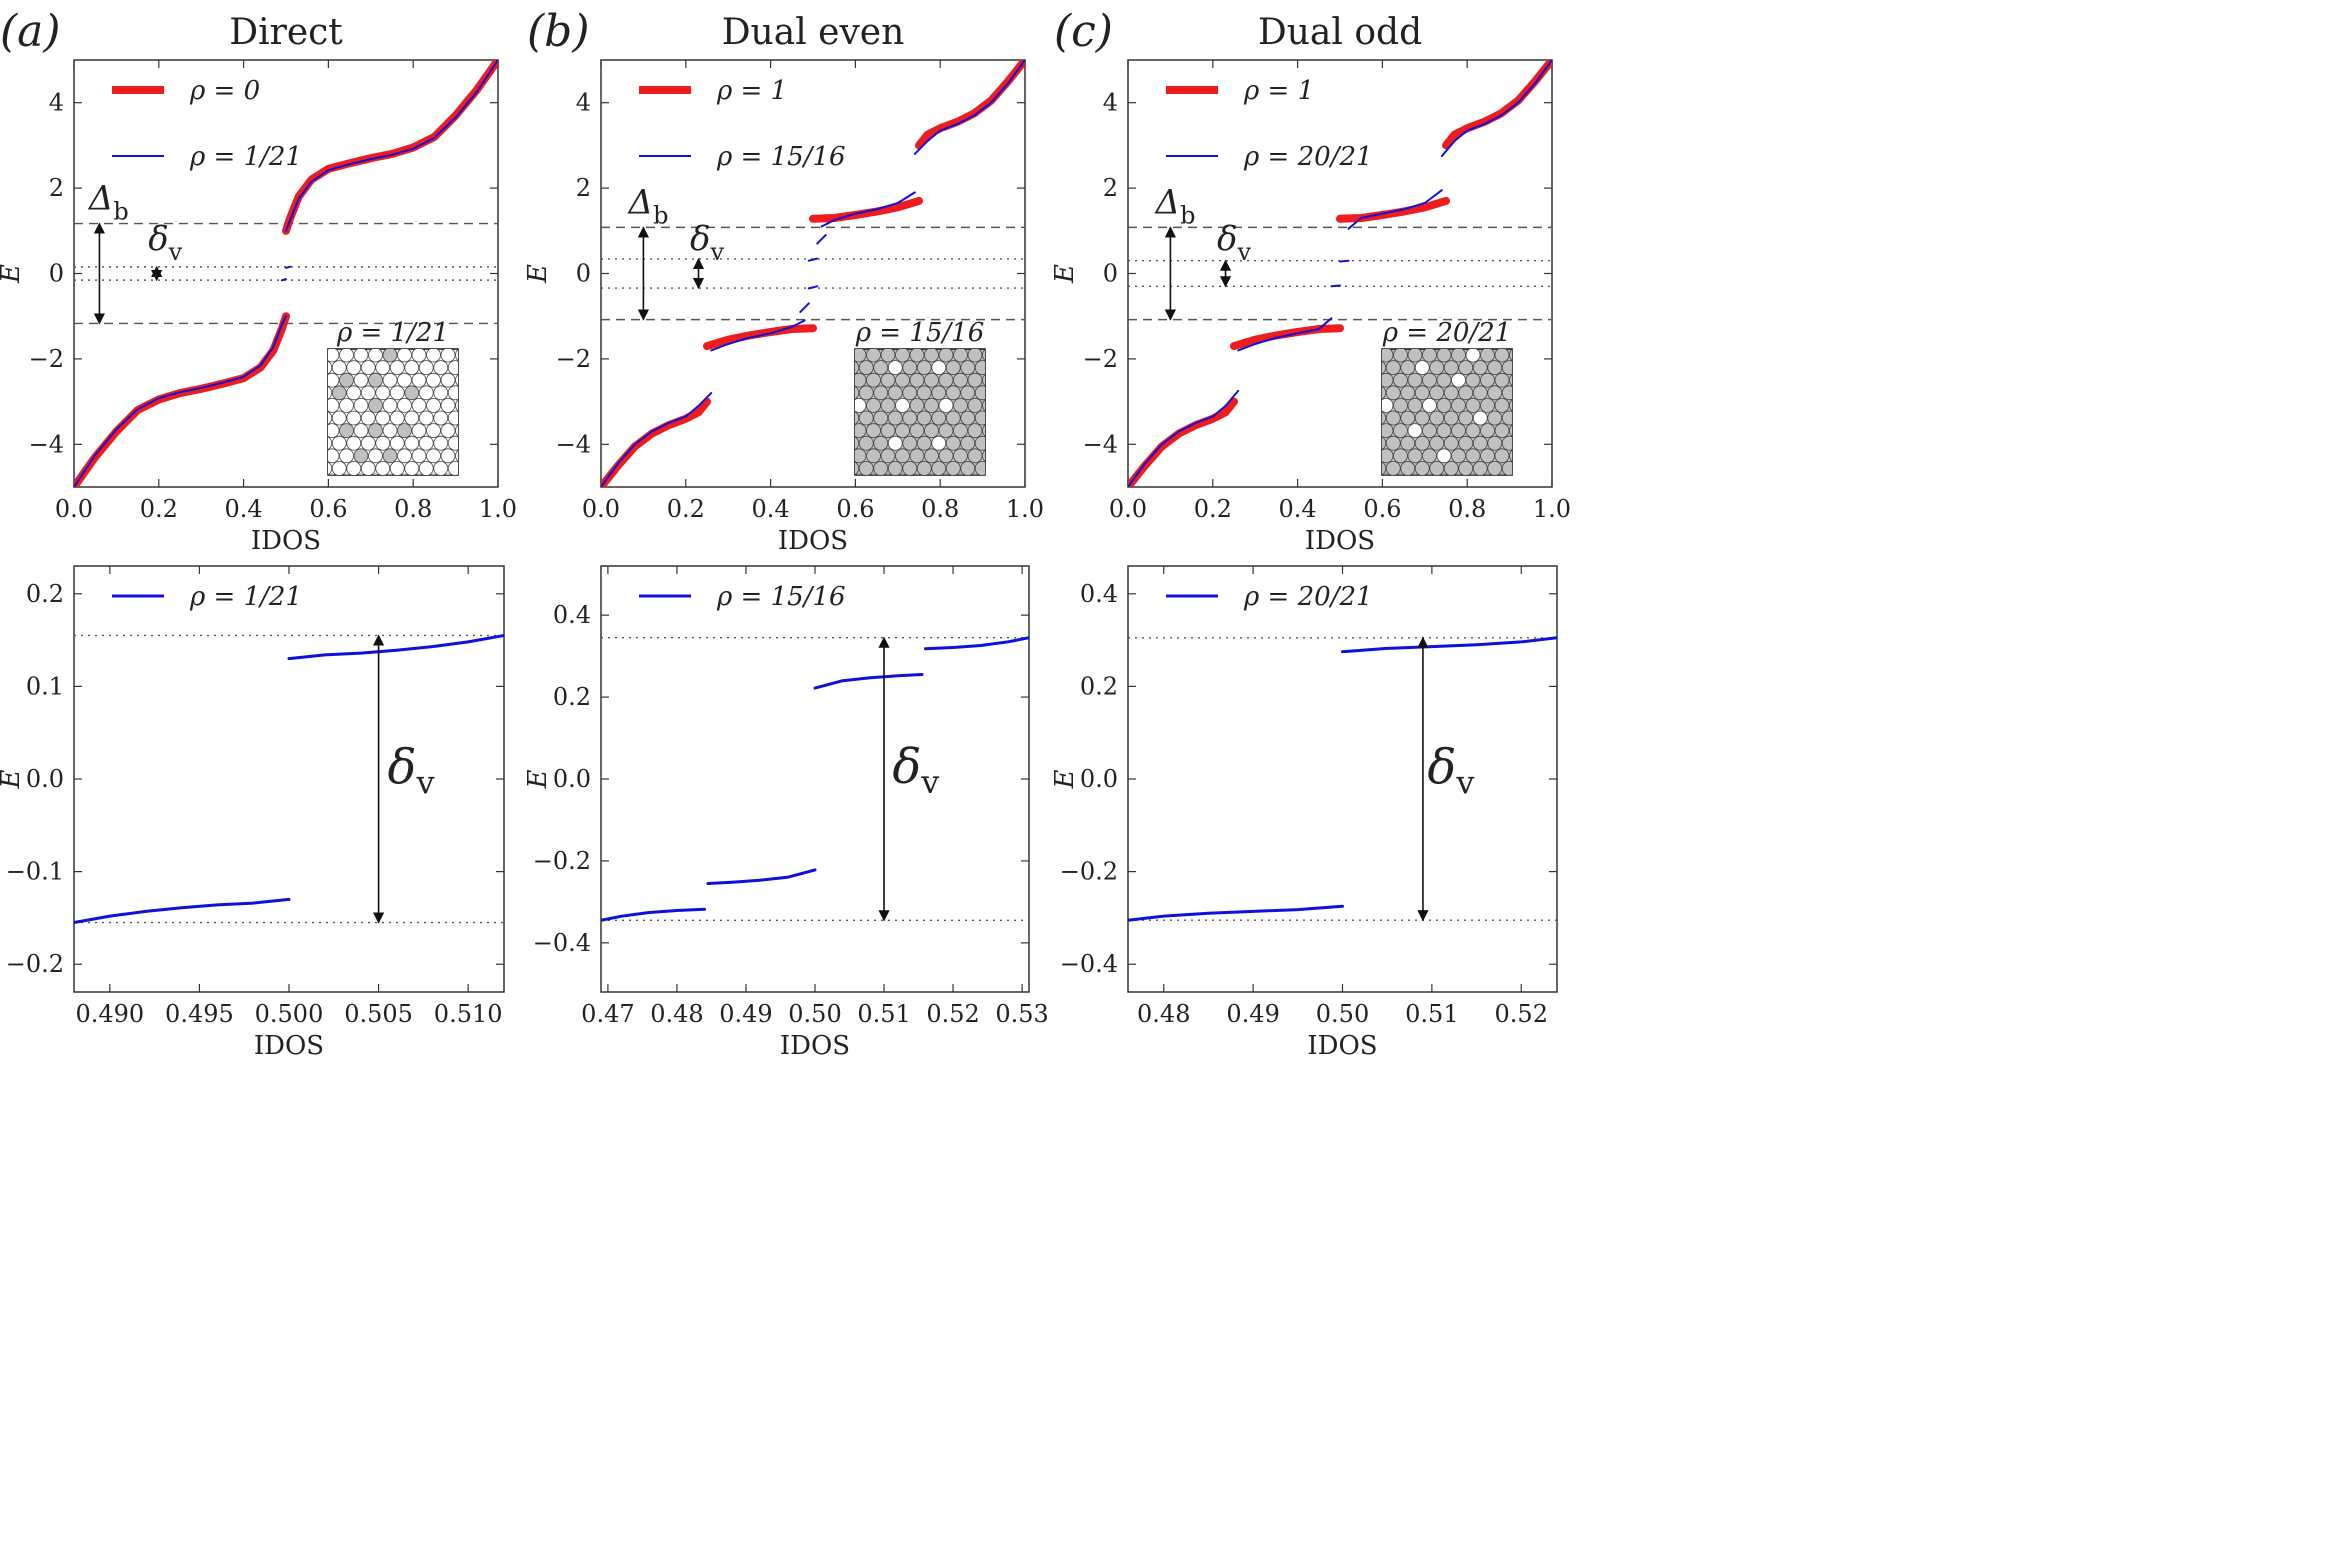  Describe the element at coordinates (660, 216) in the screenshot. I see `gap-subscript: b` at that location.